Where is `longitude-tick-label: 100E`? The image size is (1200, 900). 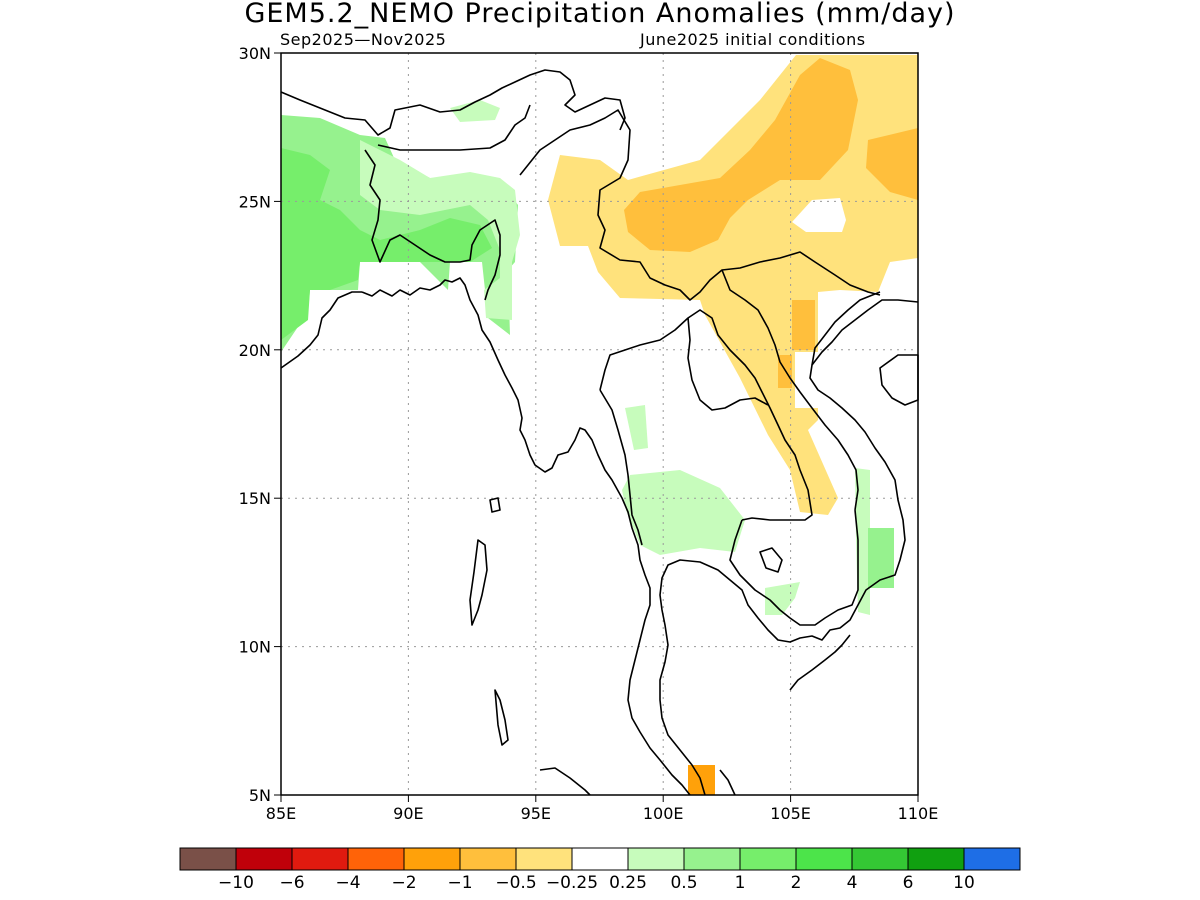
longitude-tick-label: 100E is located at coordinates (663, 813).